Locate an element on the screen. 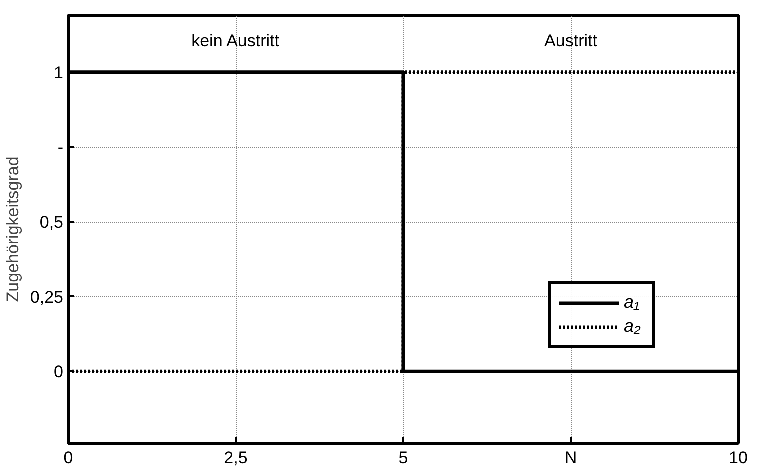  y-tick-label: 1 is located at coordinates (59, 72).